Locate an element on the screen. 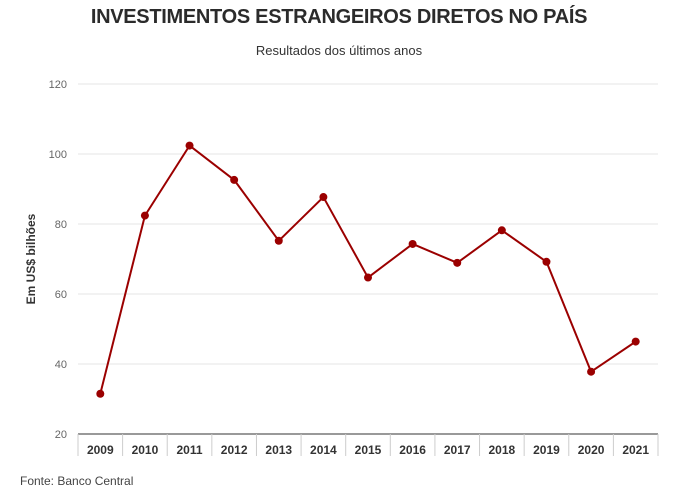  y-tick-label: 20 is located at coordinates (61, 435).